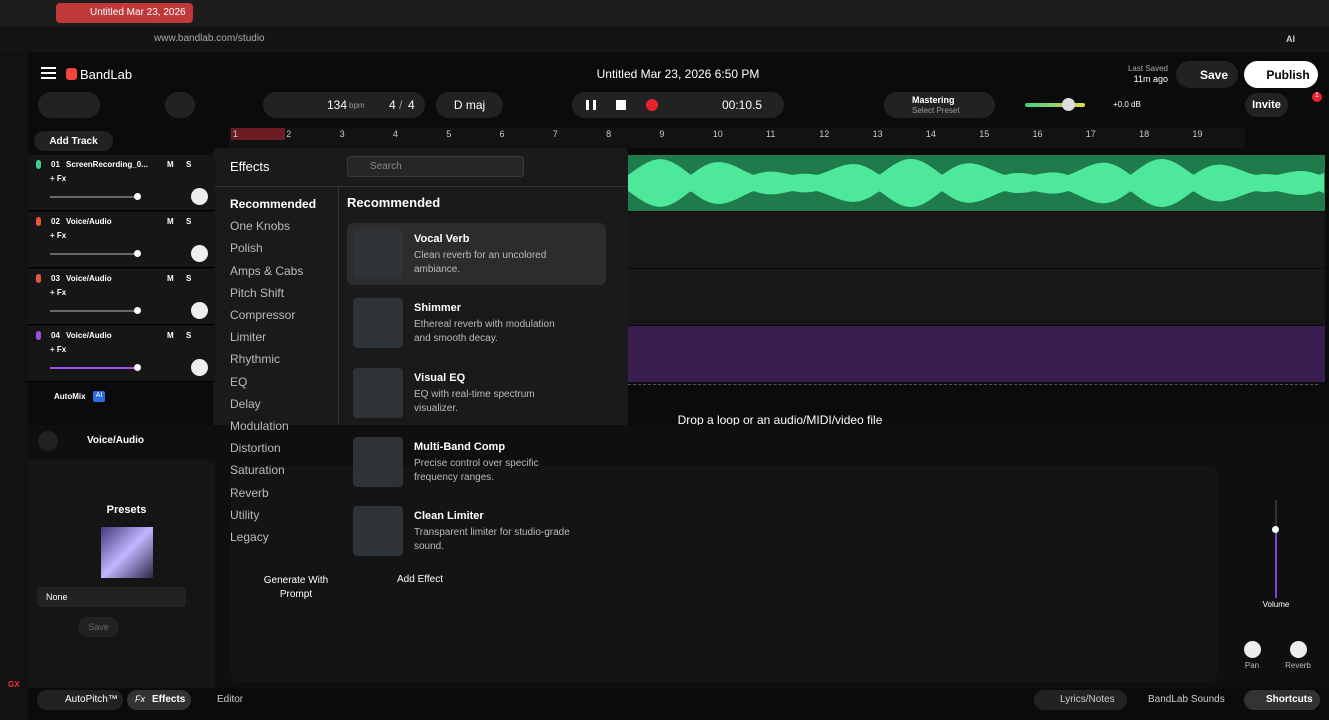  What do you see at coordinates (652, 105) in the screenshot?
I see `record` at bounding box center [652, 105].